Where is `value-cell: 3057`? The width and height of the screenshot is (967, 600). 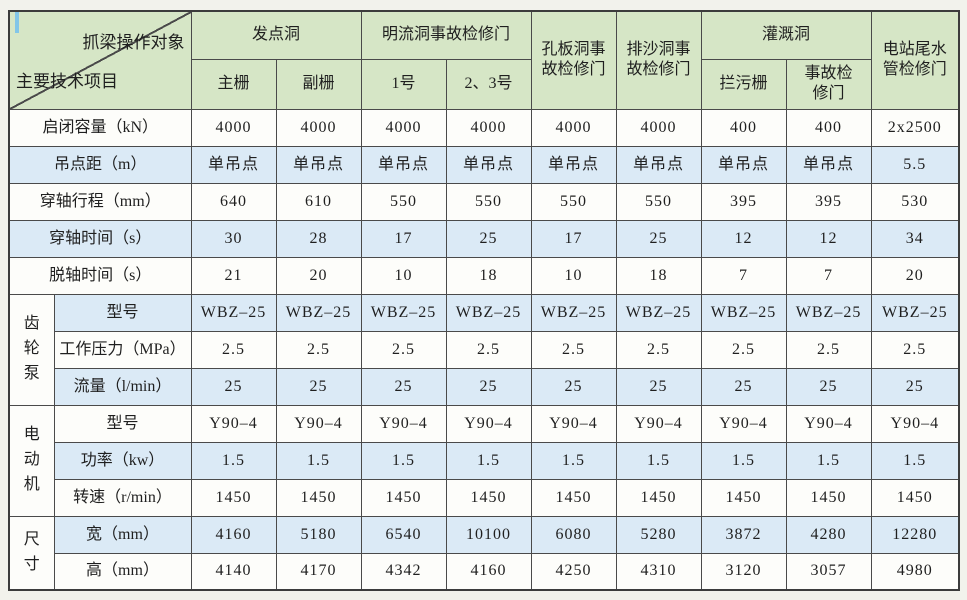
value-cell: 3057 is located at coordinates (828, 571).